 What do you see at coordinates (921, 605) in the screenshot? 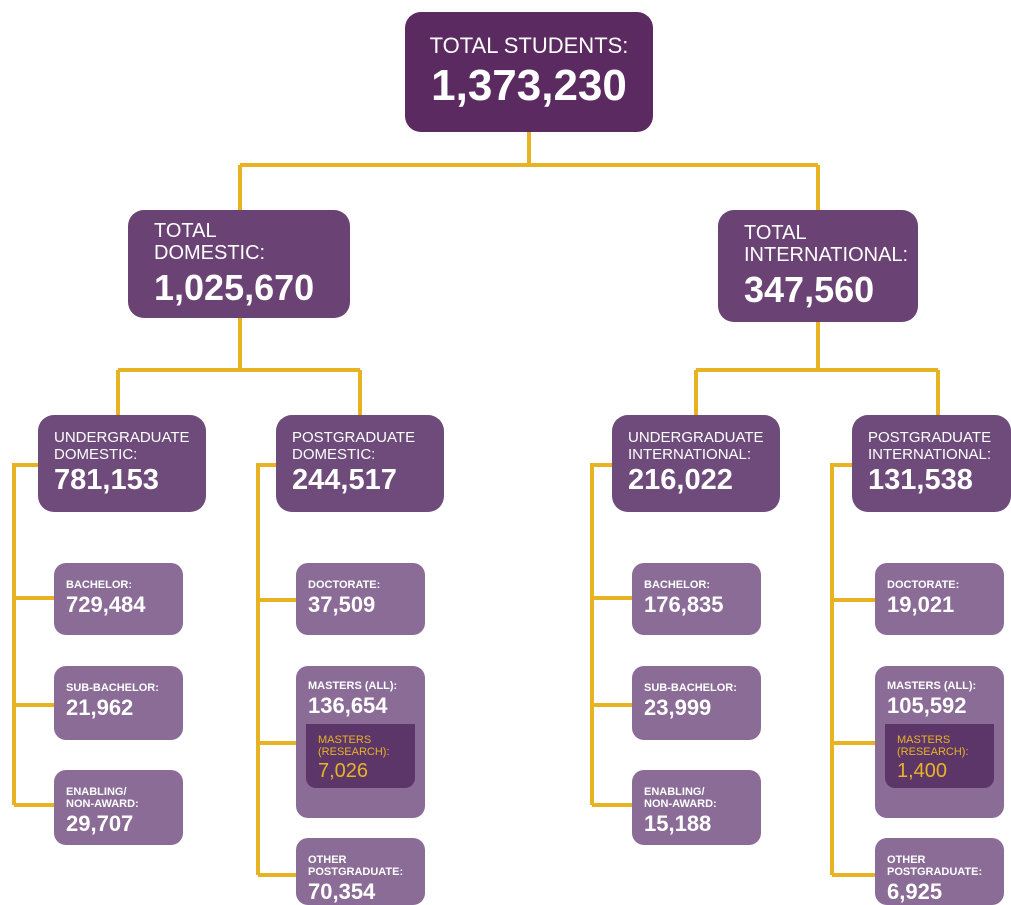
I see `node-value: 19,021` at bounding box center [921, 605].